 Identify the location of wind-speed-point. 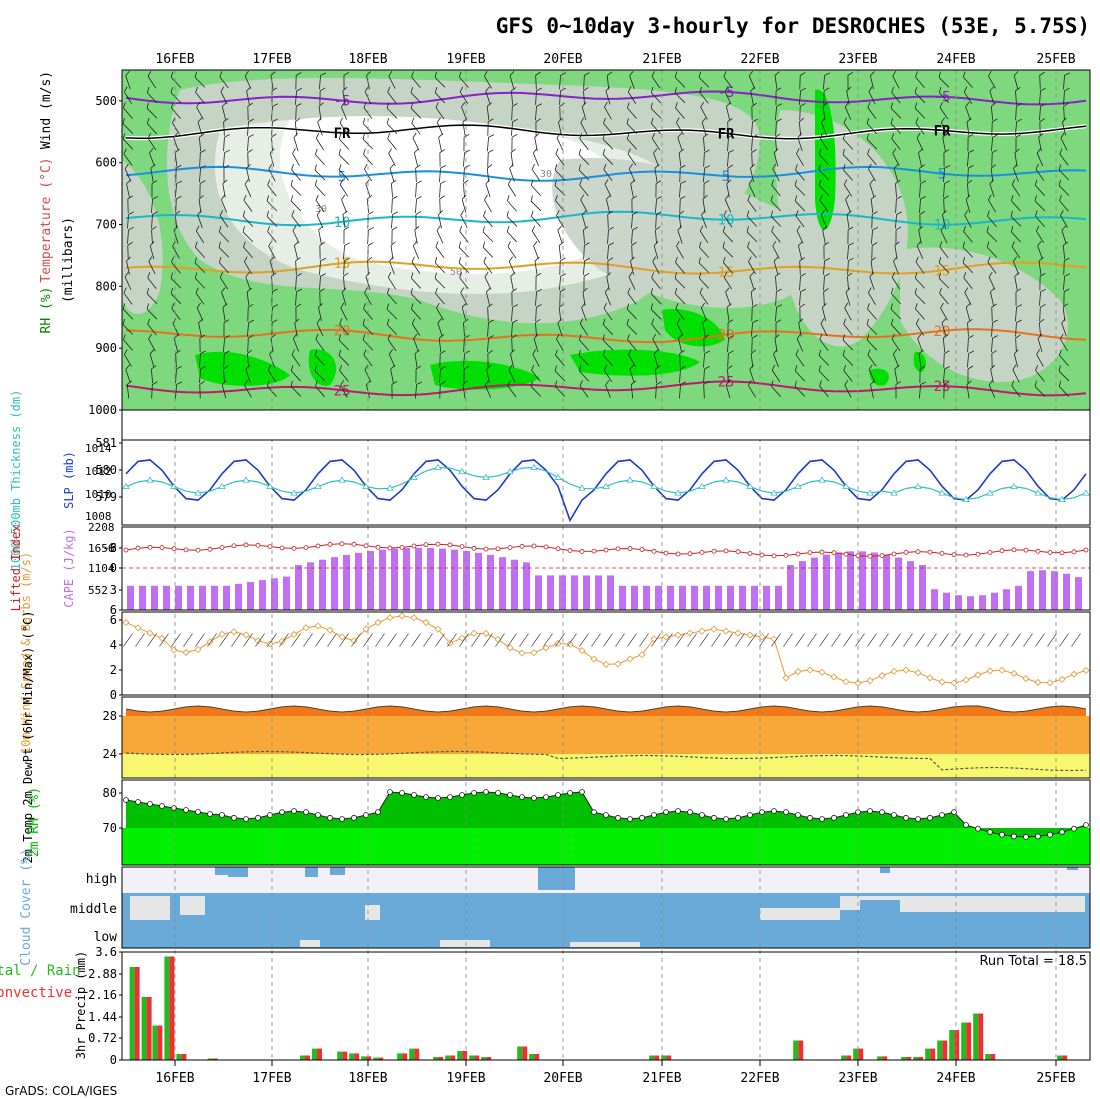
(570, 644).